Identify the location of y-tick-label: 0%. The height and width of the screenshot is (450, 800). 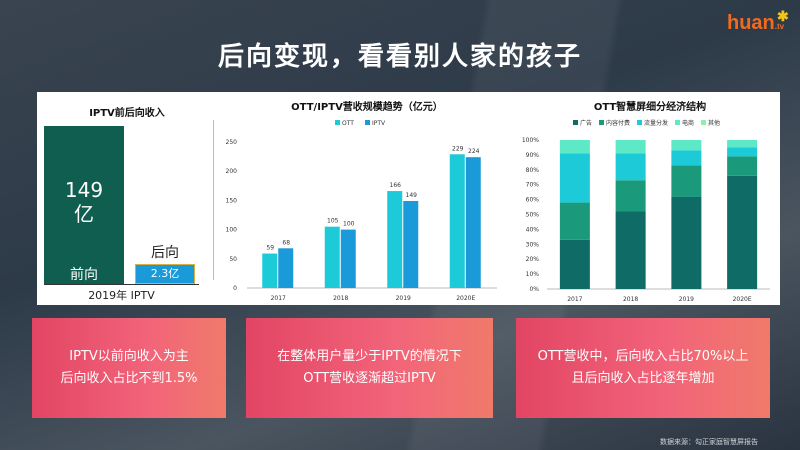
(534, 289).